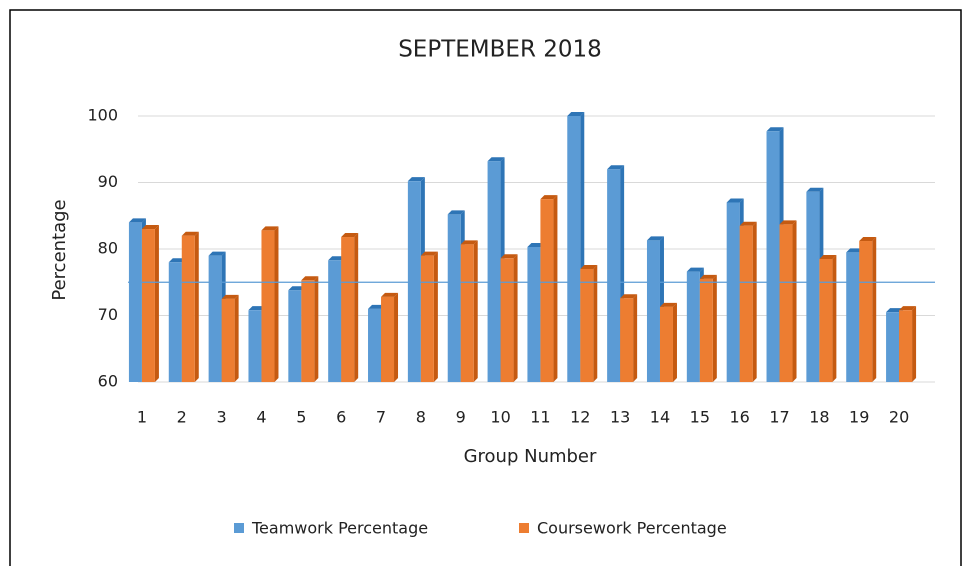  I want to click on x-tick-label: 7, so click(381, 417).